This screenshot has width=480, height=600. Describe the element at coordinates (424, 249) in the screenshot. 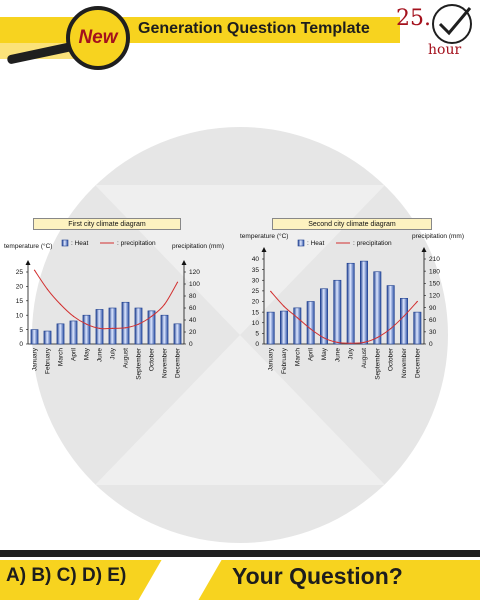

I see `c2-y-axis-right-arrow` at that location.